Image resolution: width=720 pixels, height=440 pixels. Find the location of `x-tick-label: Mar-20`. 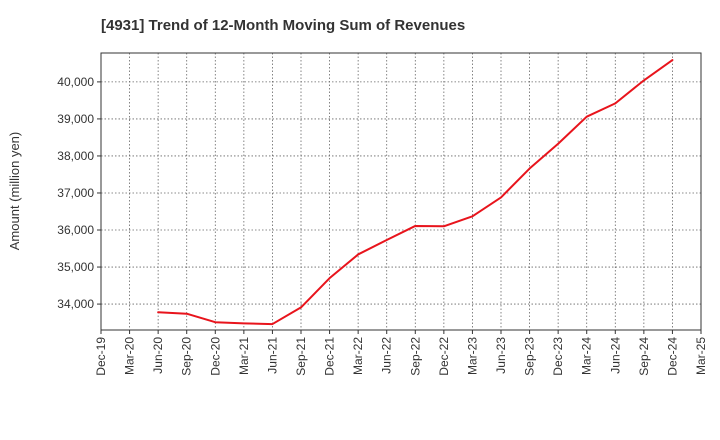

x-tick-label: Mar-20 is located at coordinates (130, 356).